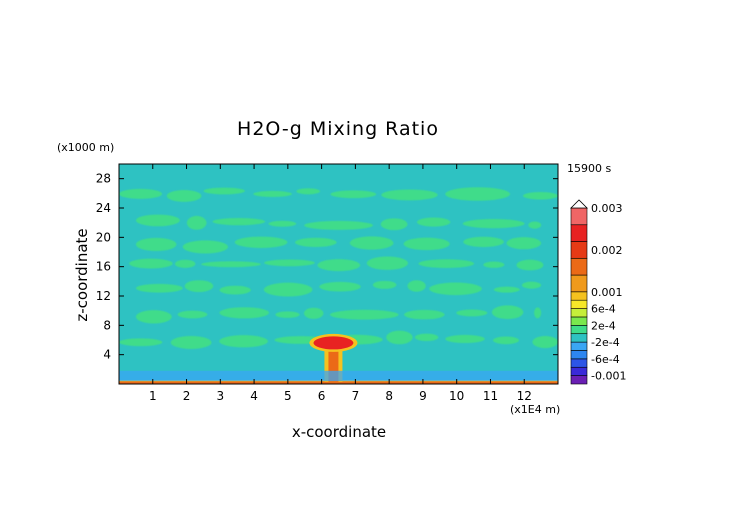  Describe the element at coordinates (524, 396) in the screenshot. I see `x-tick-label: 12` at that location.